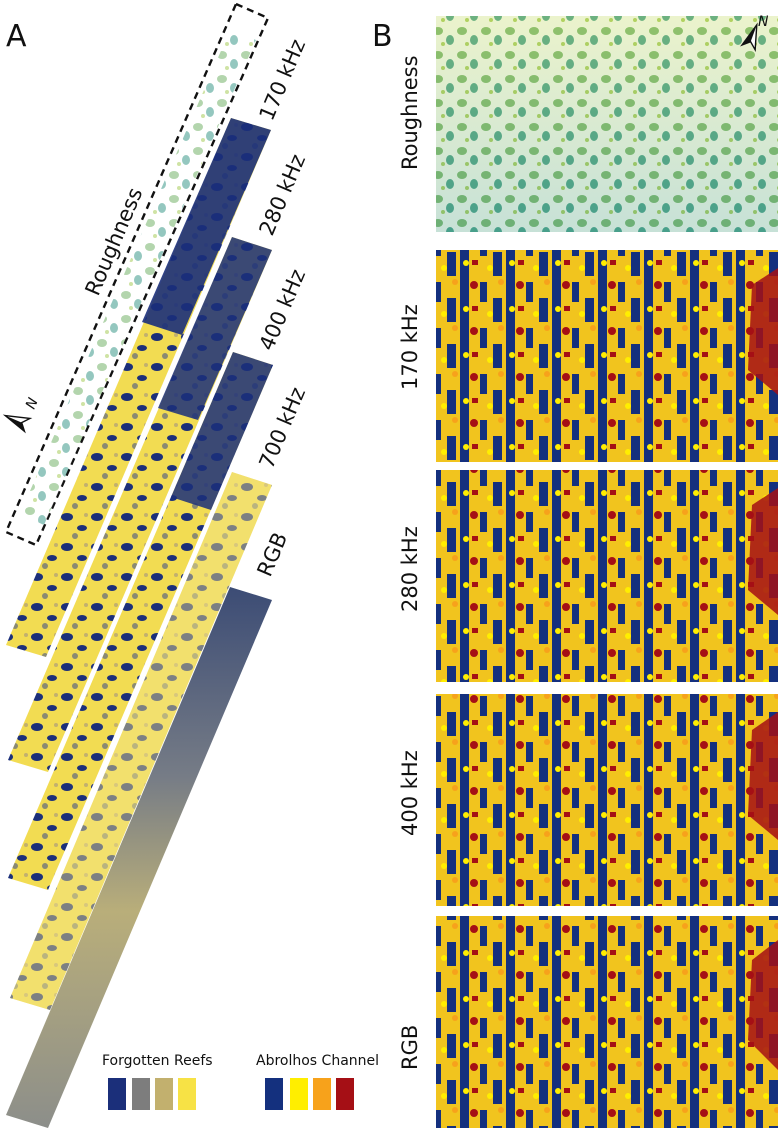  I want to click on red-zone-rgb, so click(763, 1005).